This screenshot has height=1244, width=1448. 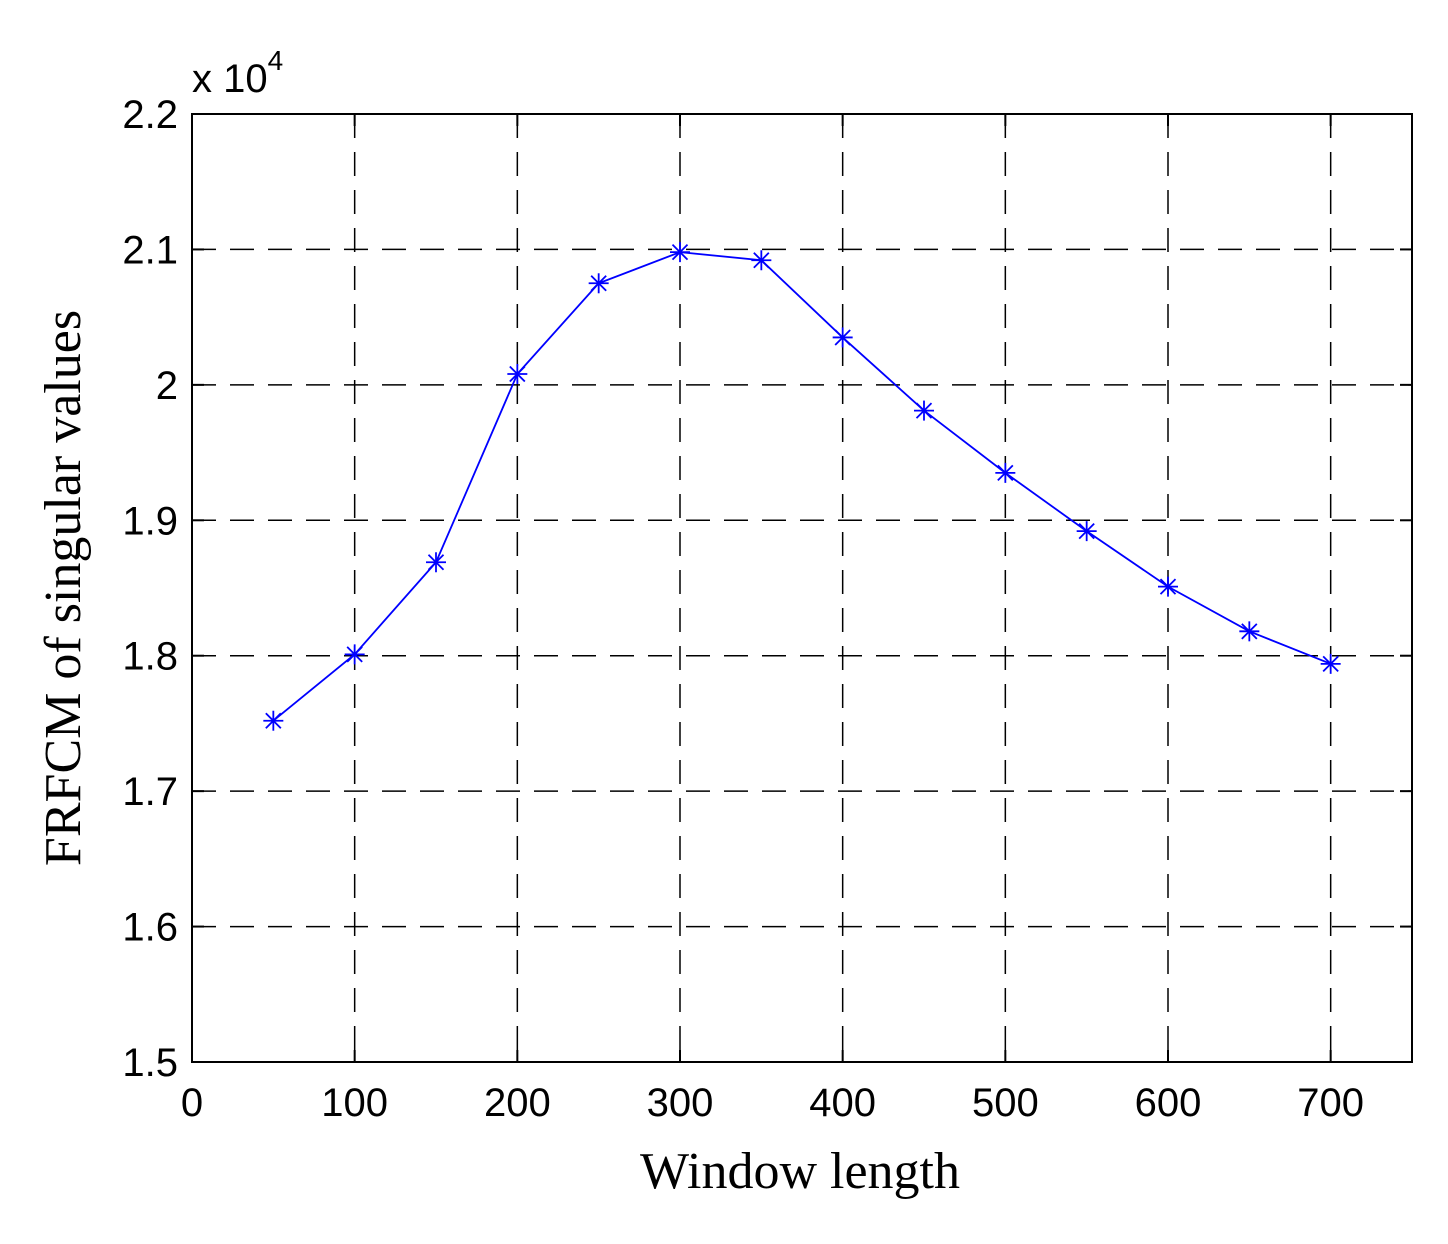 What do you see at coordinates (517, 1103) in the screenshot?
I see `x-tick-label: 200` at bounding box center [517, 1103].